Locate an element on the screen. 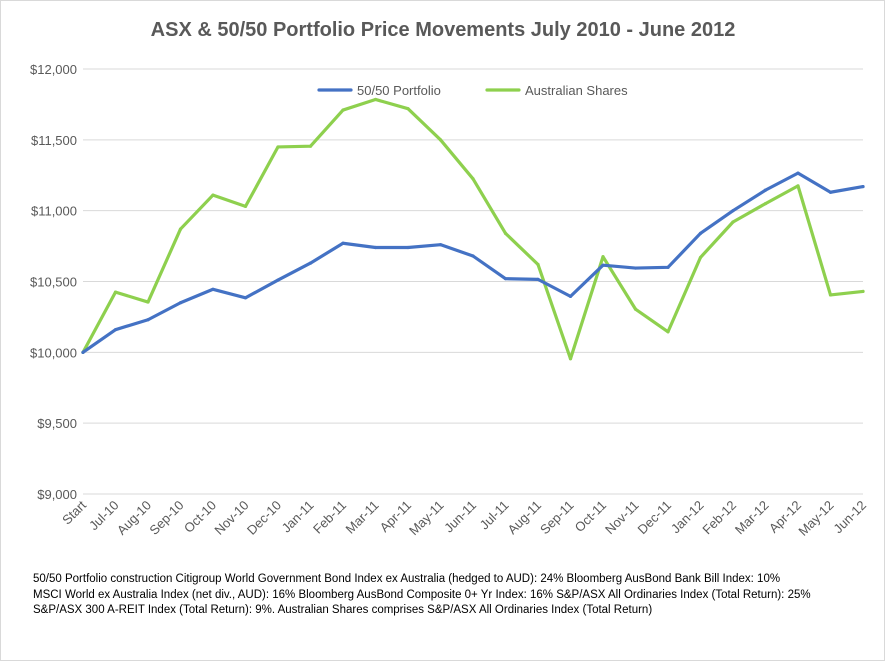 The height and width of the screenshot is (661, 885). x-tick-label: Dec-11 is located at coordinates (655, 518).